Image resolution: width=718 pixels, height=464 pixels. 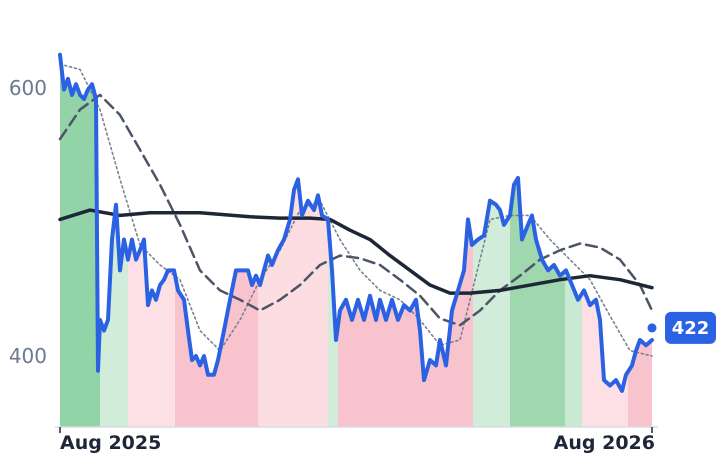 I want to click on y-tick-label: 600, so click(x=28, y=88).